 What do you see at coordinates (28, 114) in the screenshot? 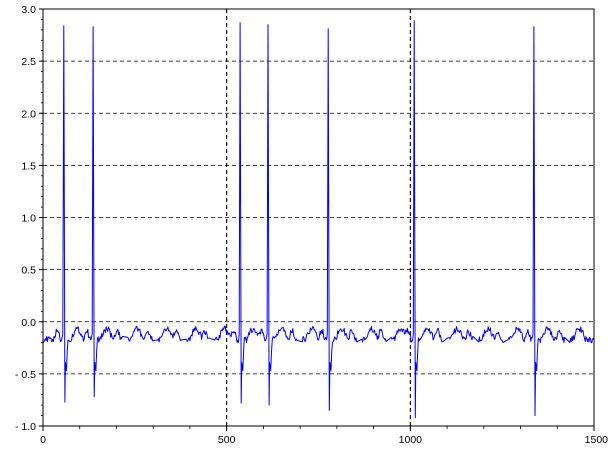
I see `y-tick-label: 2.0` at bounding box center [28, 114].